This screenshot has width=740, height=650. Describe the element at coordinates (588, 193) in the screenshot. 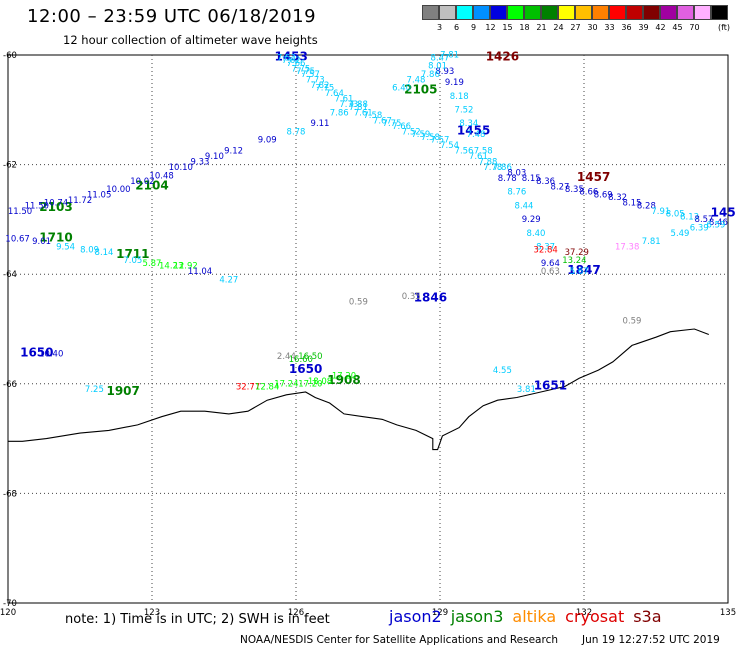

I see `swh-value: 8.66` at that location.